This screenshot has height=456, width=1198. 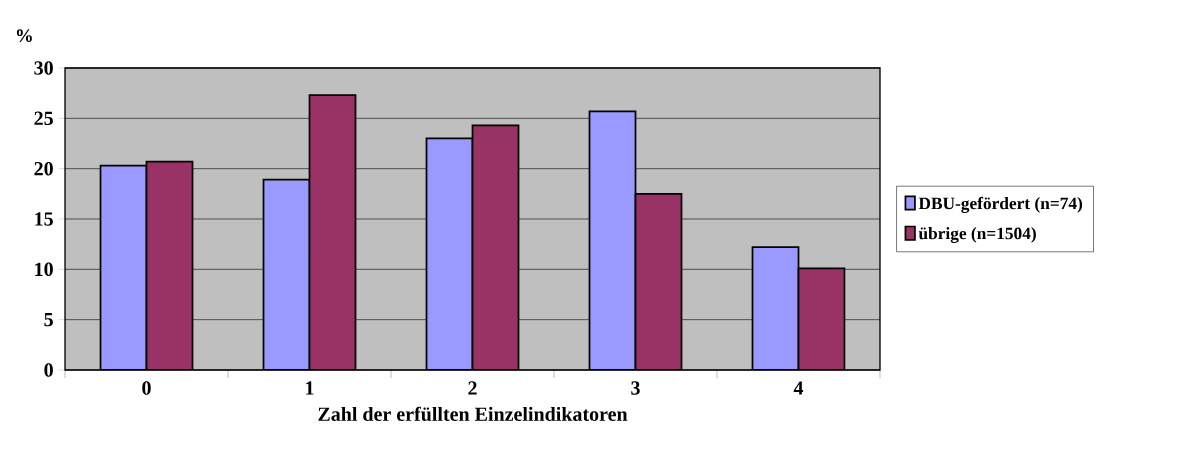 I want to click on legend-label: übrige (n=1504), so click(x=977, y=235).